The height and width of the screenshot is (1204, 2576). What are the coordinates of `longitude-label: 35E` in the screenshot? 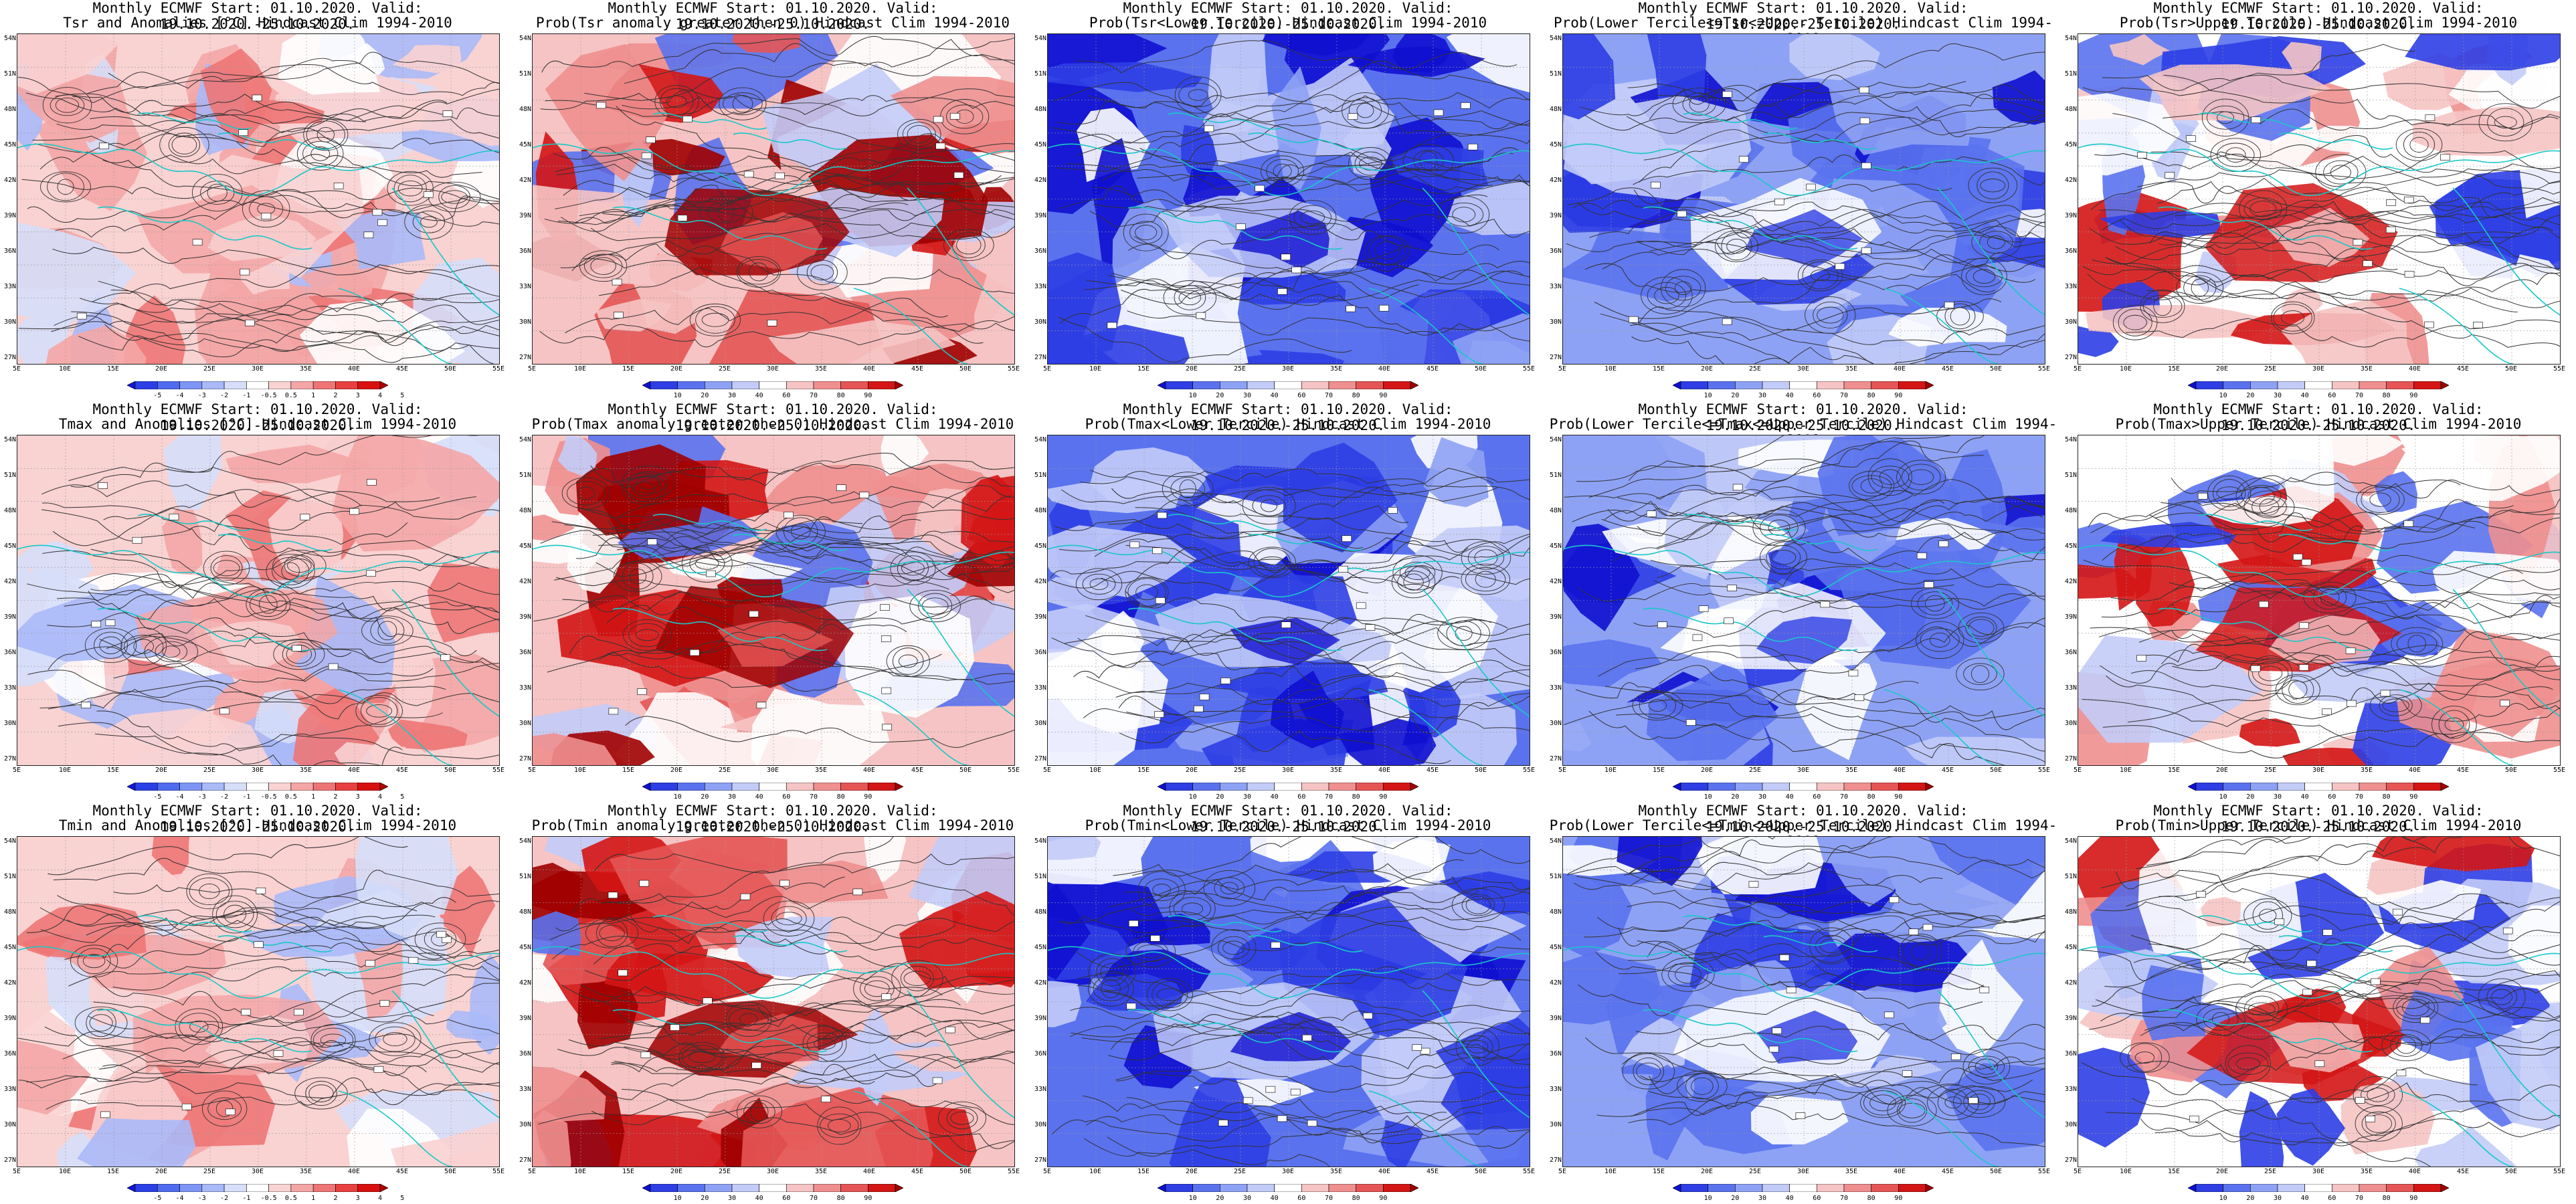 It's located at (2366, 1171).